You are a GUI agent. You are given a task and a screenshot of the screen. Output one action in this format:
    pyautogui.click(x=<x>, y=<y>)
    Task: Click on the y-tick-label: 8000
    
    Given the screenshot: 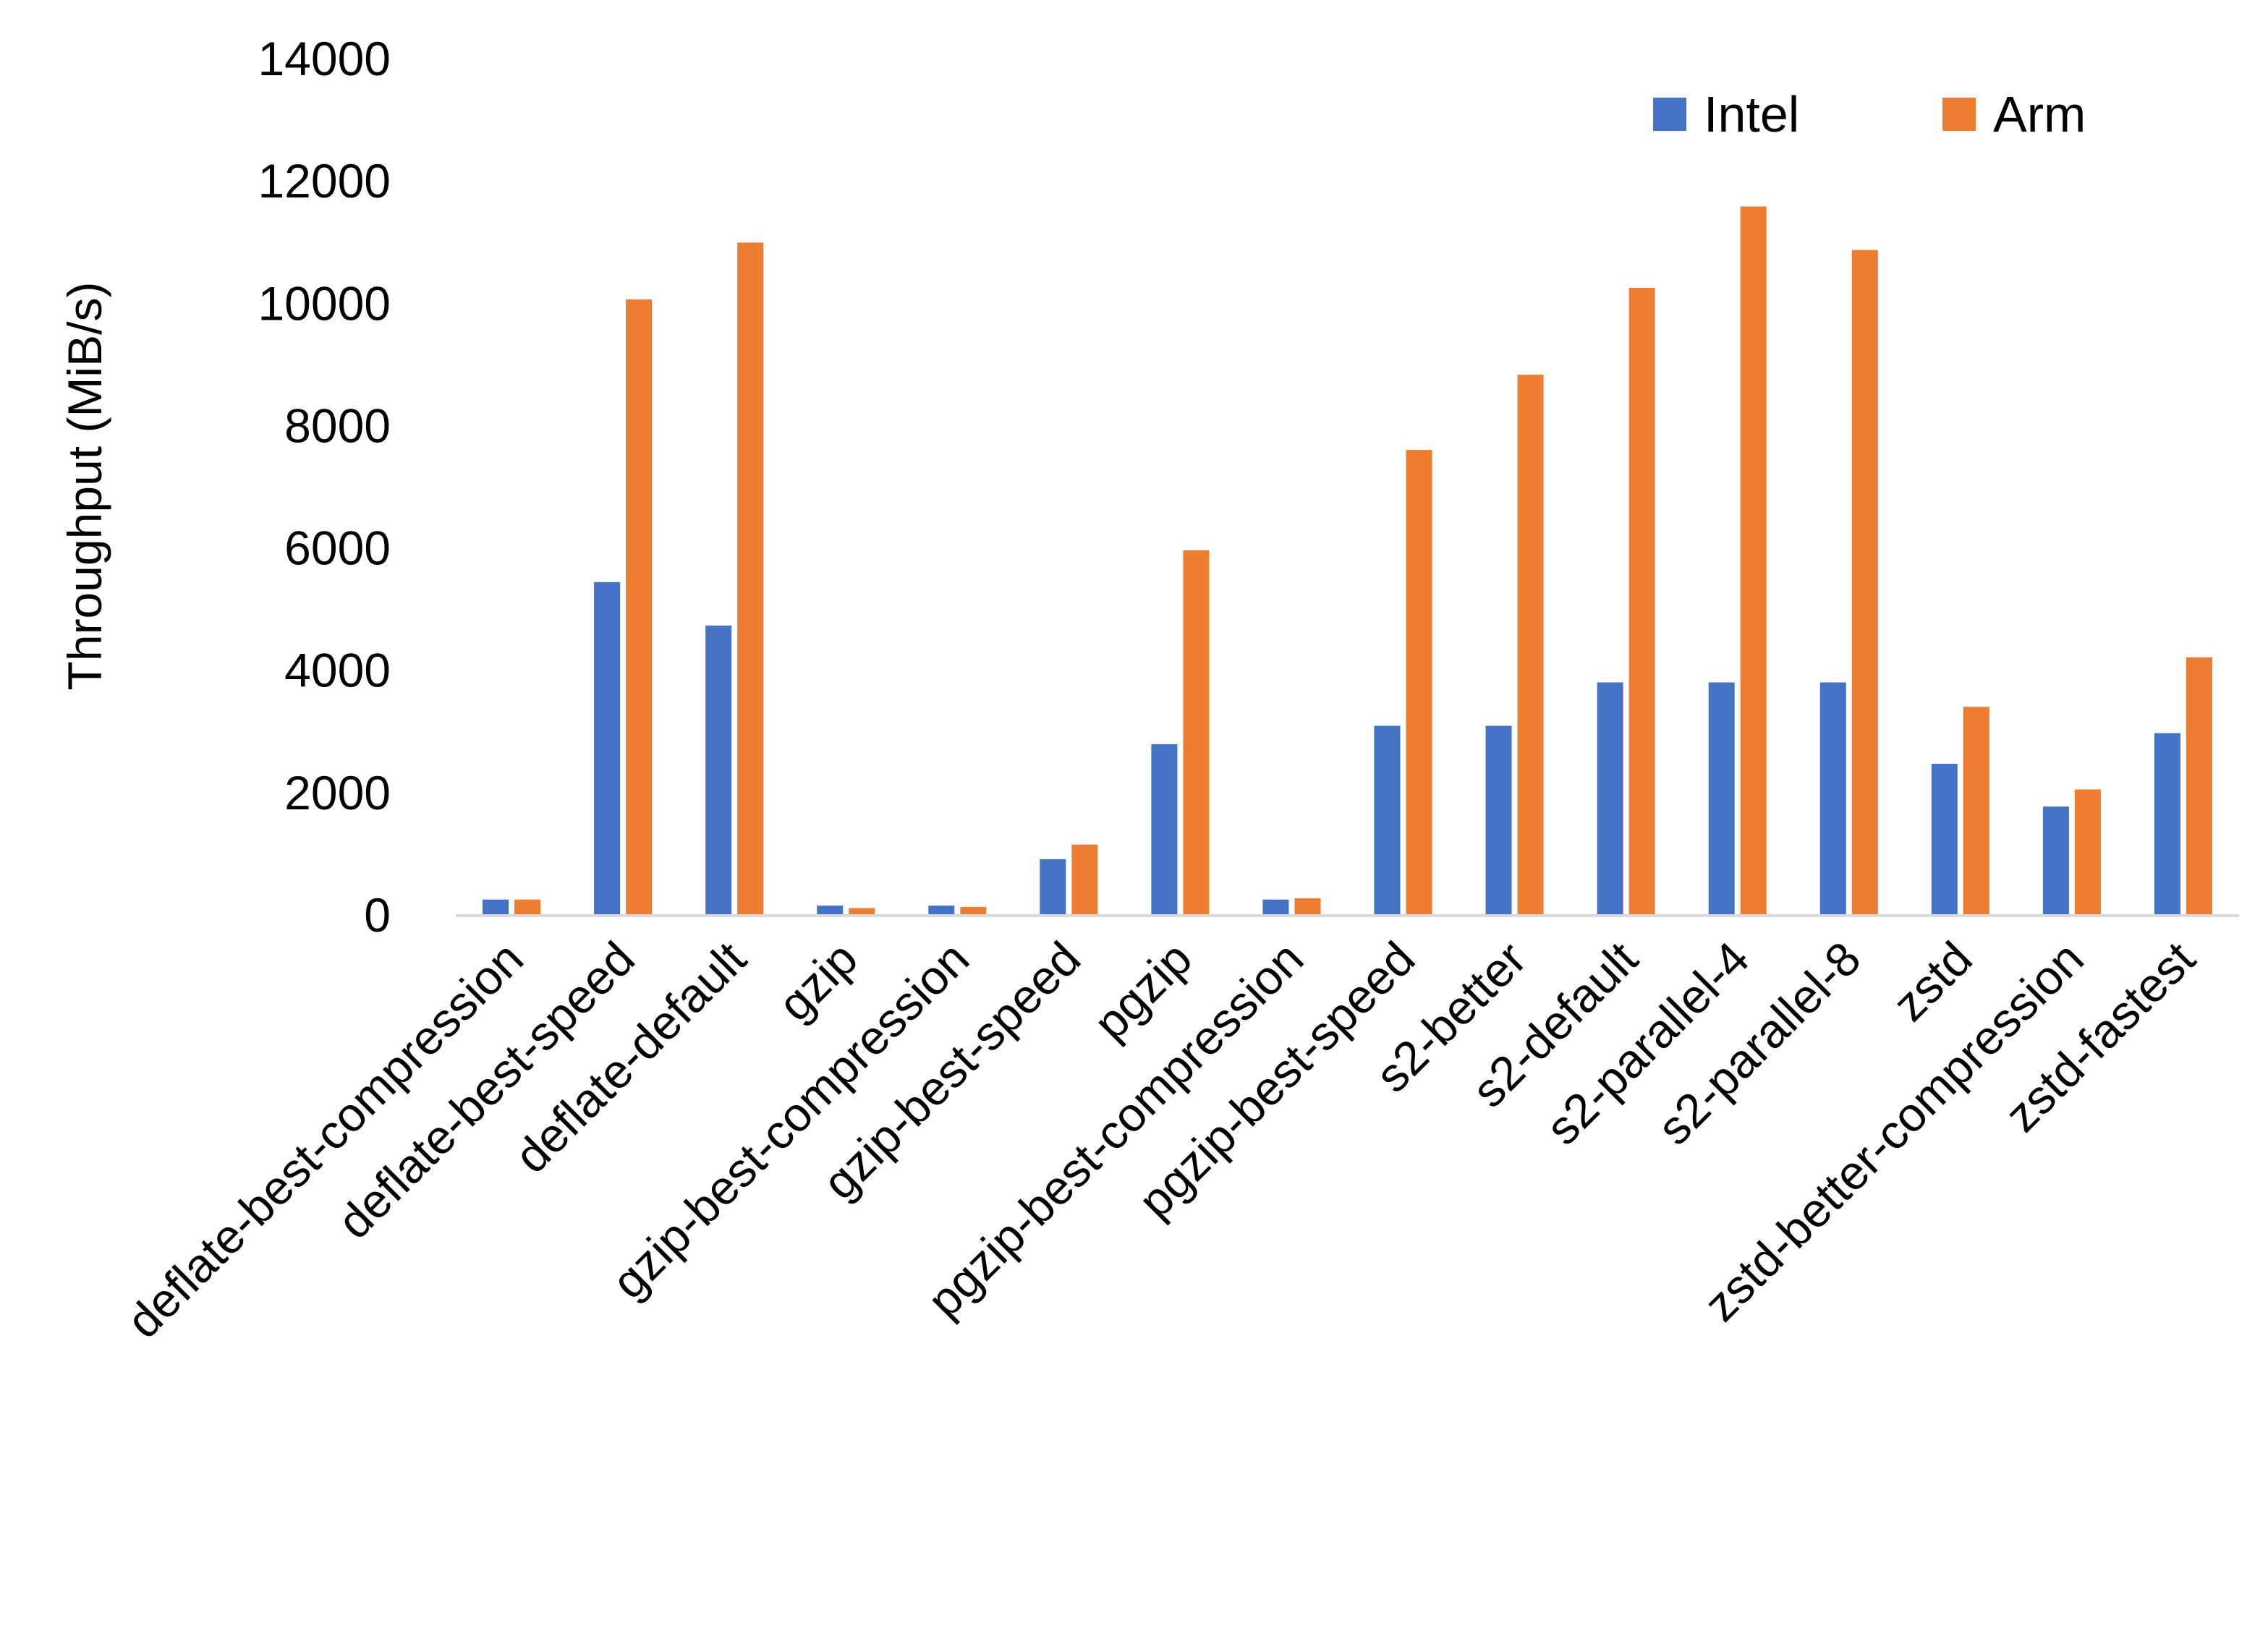 What is the action you would take?
    pyautogui.click(x=337, y=425)
    